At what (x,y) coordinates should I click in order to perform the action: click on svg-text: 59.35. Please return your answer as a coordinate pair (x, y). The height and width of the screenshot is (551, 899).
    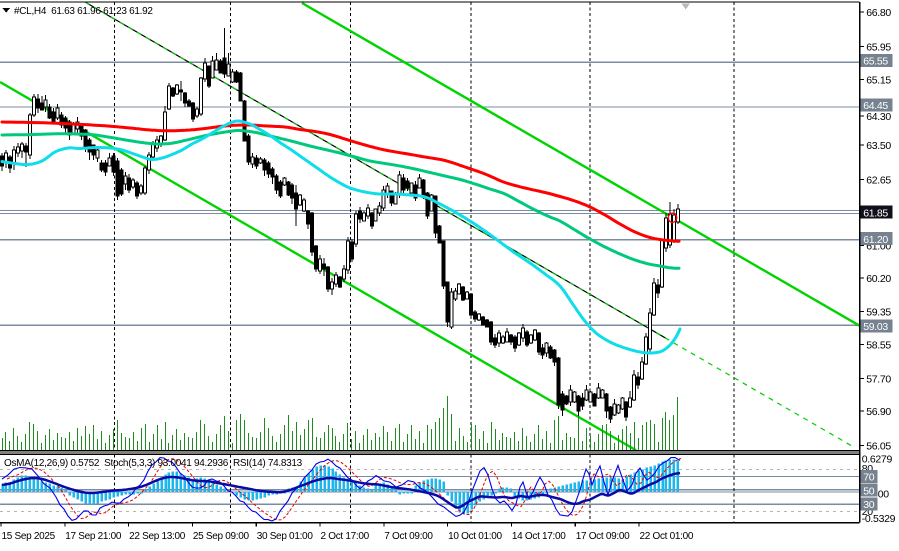
    Looking at the image, I should click on (878, 313).